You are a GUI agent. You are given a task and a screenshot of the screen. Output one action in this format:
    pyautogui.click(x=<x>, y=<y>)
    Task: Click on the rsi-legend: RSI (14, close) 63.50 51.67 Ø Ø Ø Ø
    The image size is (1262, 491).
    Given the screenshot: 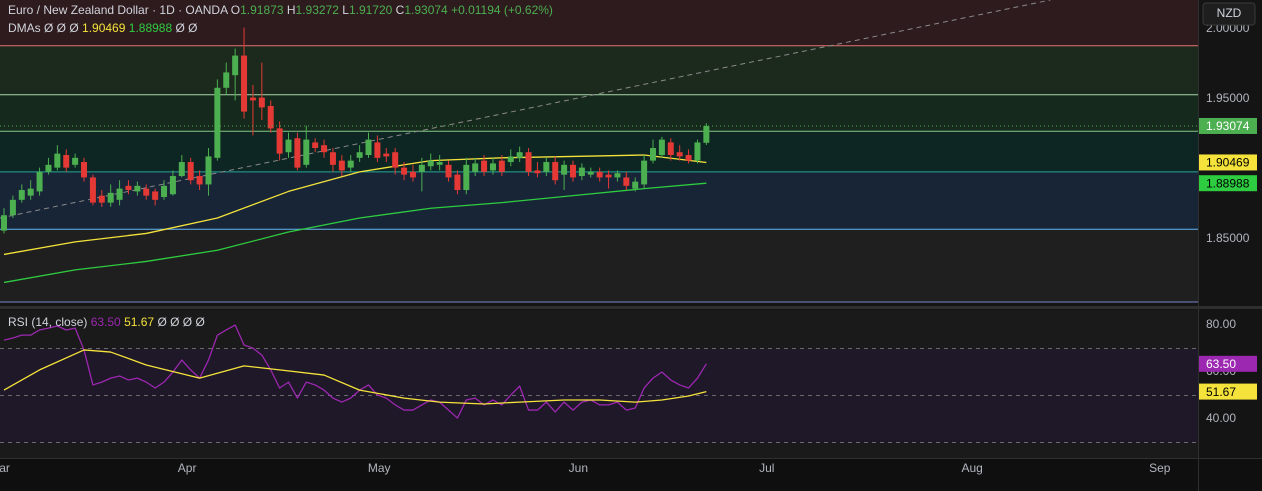 What is the action you would take?
    pyautogui.click(x=106, y=322)
    